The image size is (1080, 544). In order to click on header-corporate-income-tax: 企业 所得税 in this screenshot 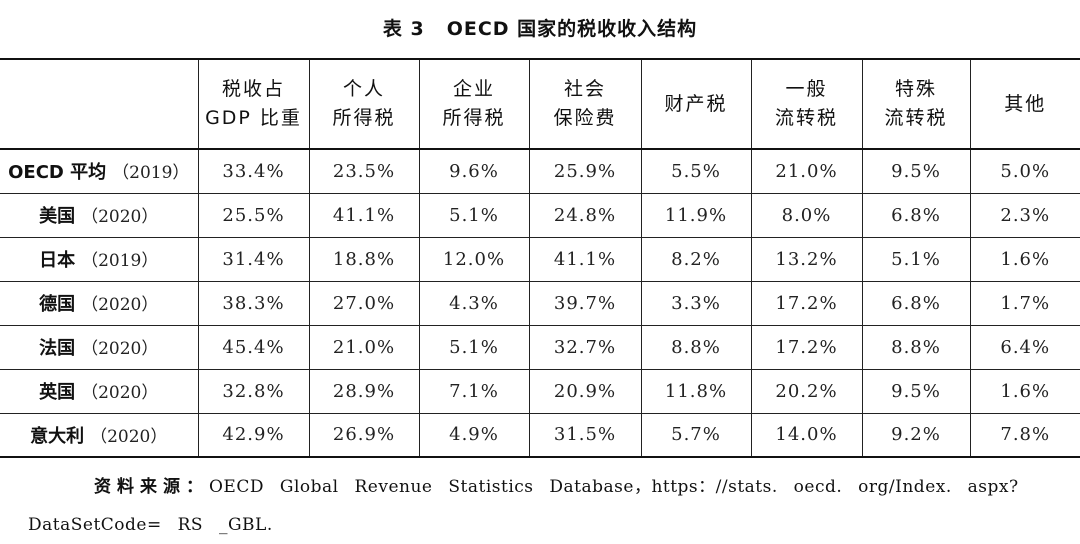, I will do `click(473, 104)`.